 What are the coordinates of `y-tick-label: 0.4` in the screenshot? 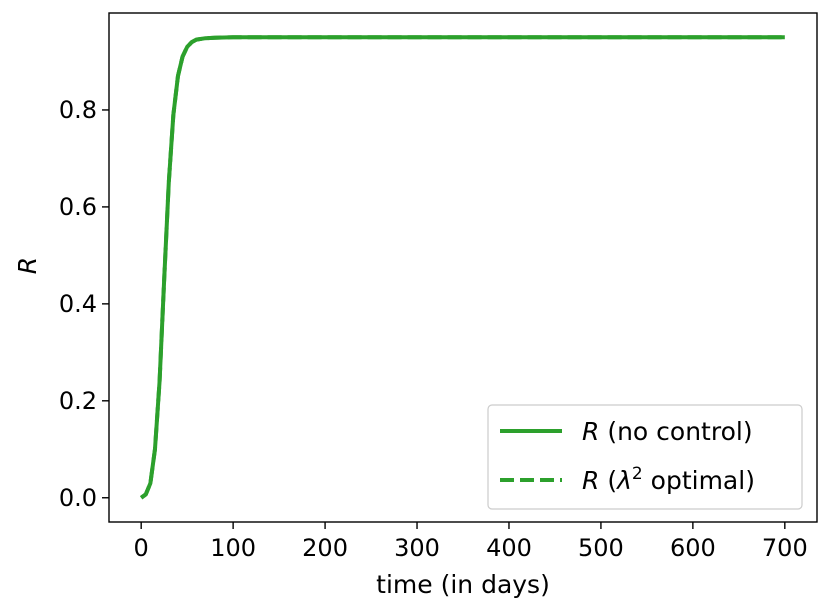 It's located at (78, 304).